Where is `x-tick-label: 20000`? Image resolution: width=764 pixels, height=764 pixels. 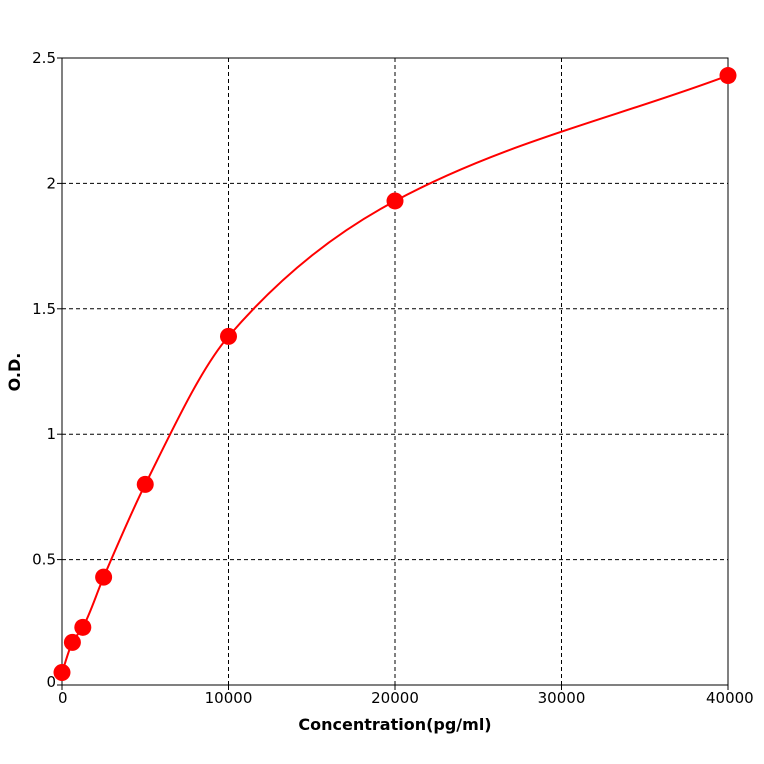 x-tick-label: 20000 is located at coordinates (395, 698).